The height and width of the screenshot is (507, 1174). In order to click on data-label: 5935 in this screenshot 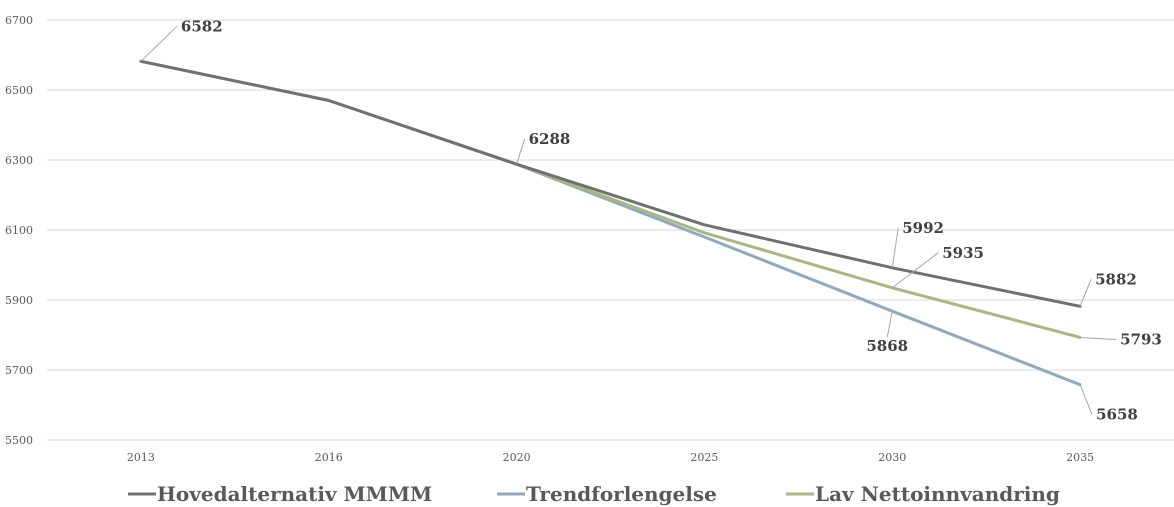, I will do `click(963, 253)`.